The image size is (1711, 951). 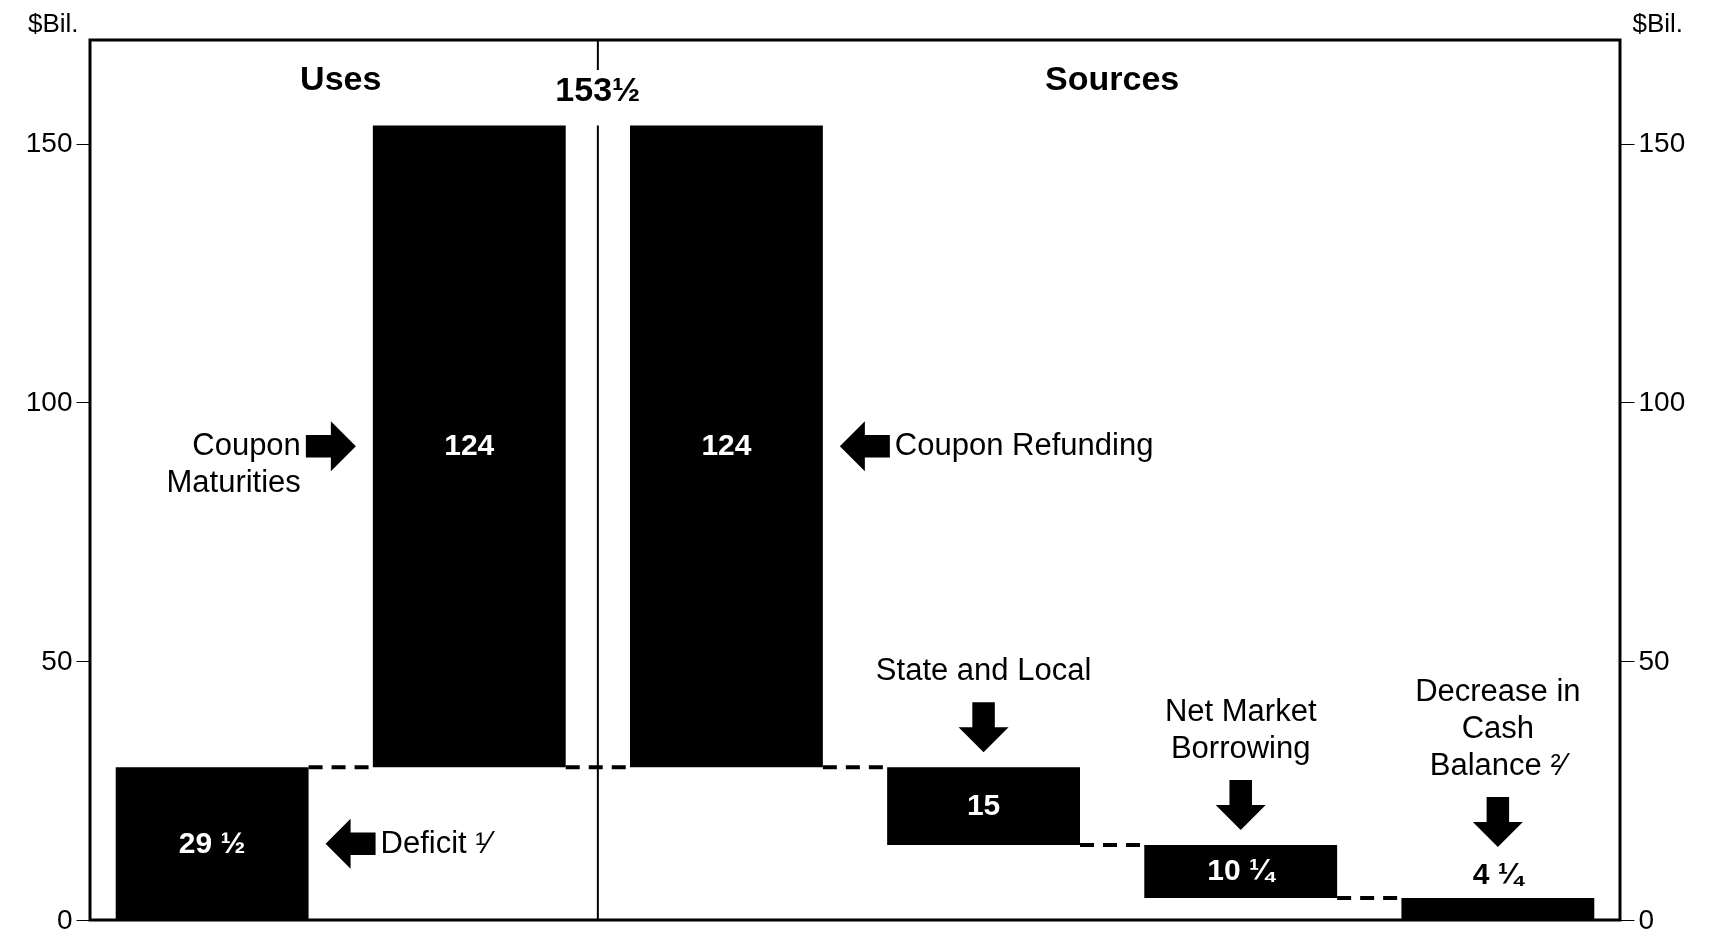 I want to click on data-label: 29 ½, so click(x=212, y=842).